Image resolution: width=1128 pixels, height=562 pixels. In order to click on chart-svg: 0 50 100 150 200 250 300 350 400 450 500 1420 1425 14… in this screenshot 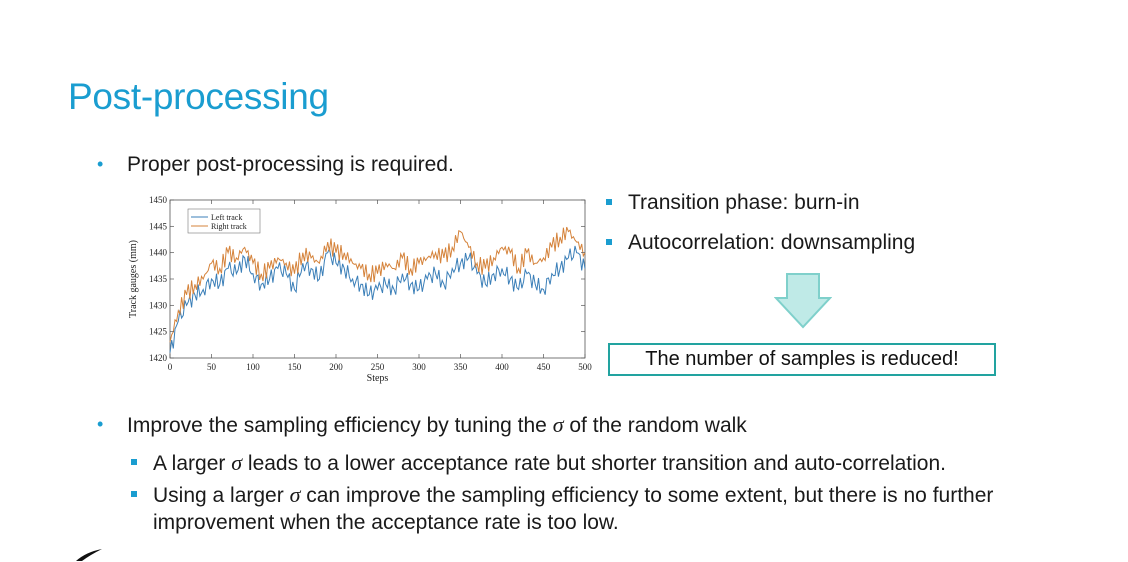, I will do `click(360, 289)`.